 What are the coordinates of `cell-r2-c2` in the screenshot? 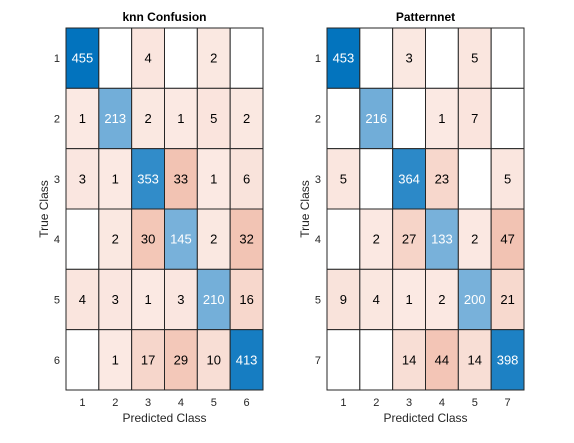 It's located at (376, 118).